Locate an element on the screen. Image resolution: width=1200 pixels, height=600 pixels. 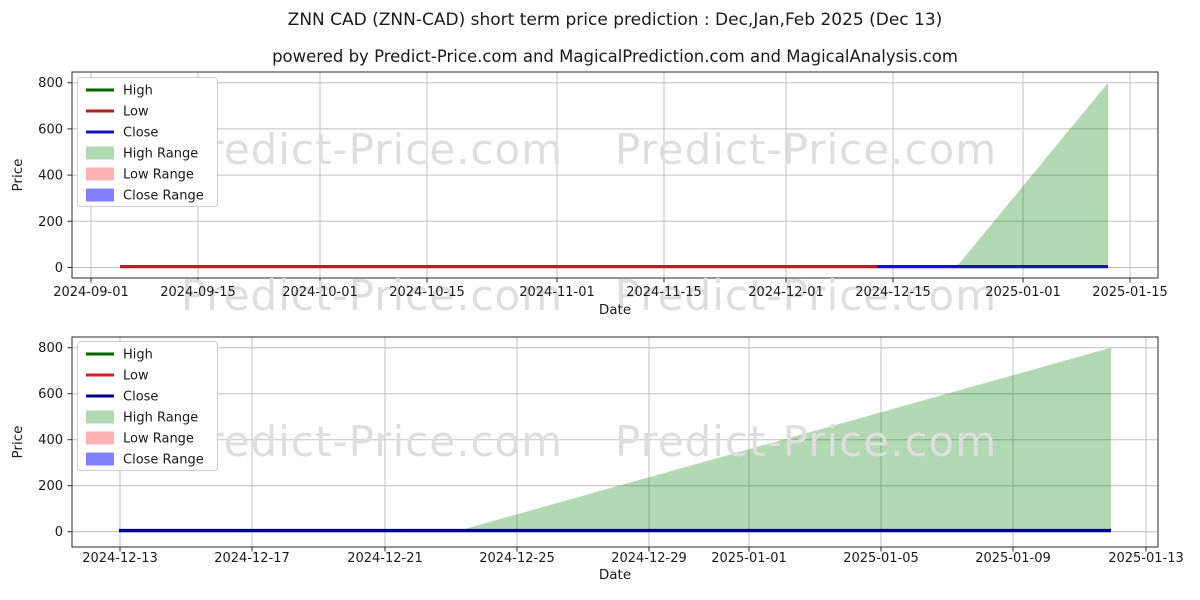
x-tick-label: 2024-12-15 is located at coordinates (893, 292).